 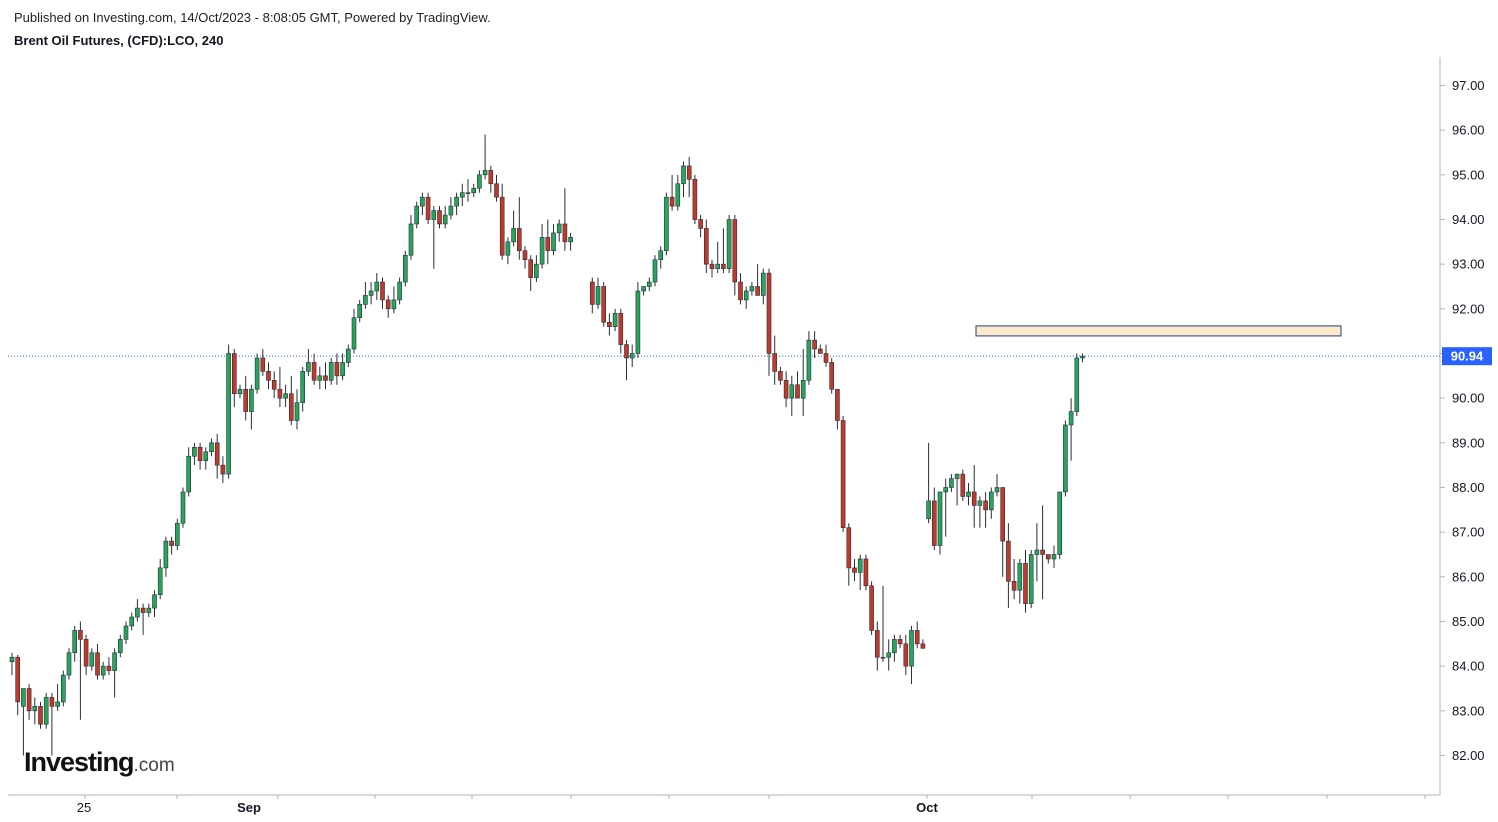 What do you see at coordinates (1468, 308) in the screenshot?
I see `y-tick-label: 92.00` at bounding box center [1468, 308].